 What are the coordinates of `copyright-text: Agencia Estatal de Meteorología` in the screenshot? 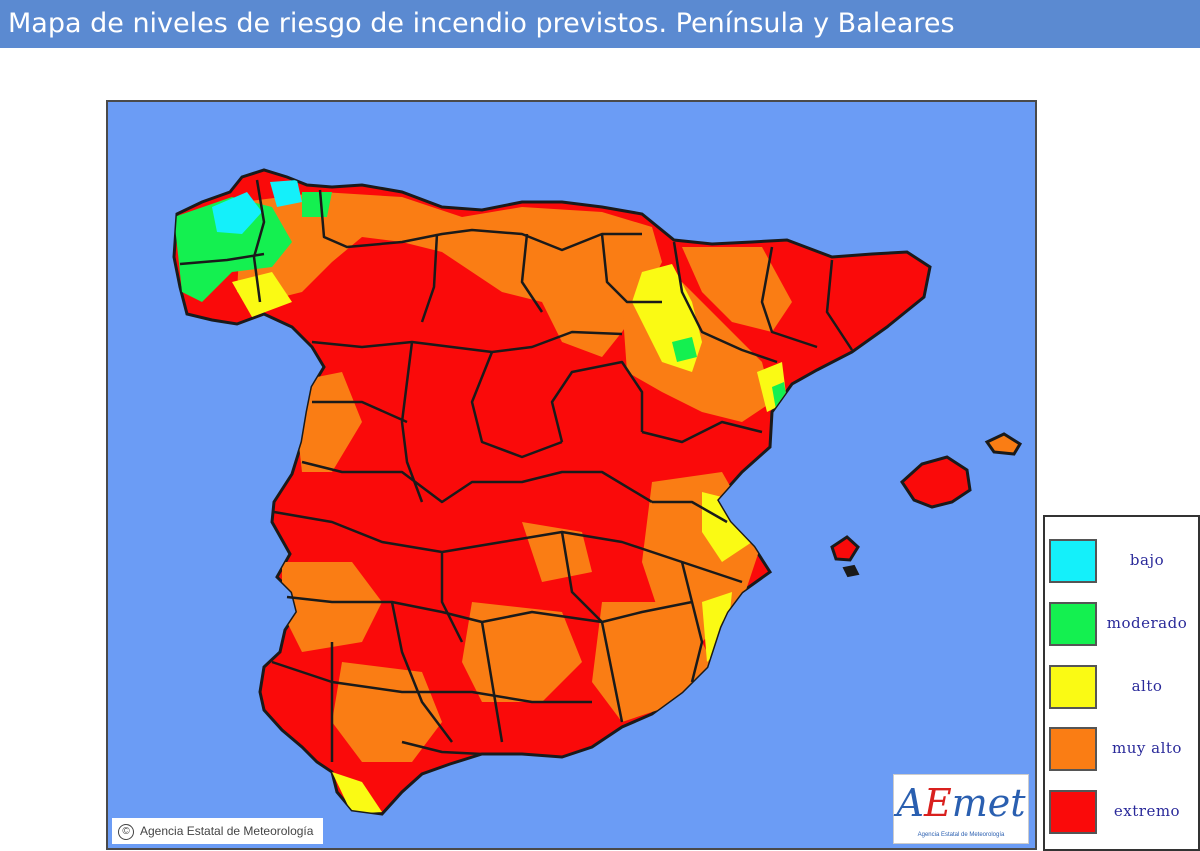 It's located at (227, 831).